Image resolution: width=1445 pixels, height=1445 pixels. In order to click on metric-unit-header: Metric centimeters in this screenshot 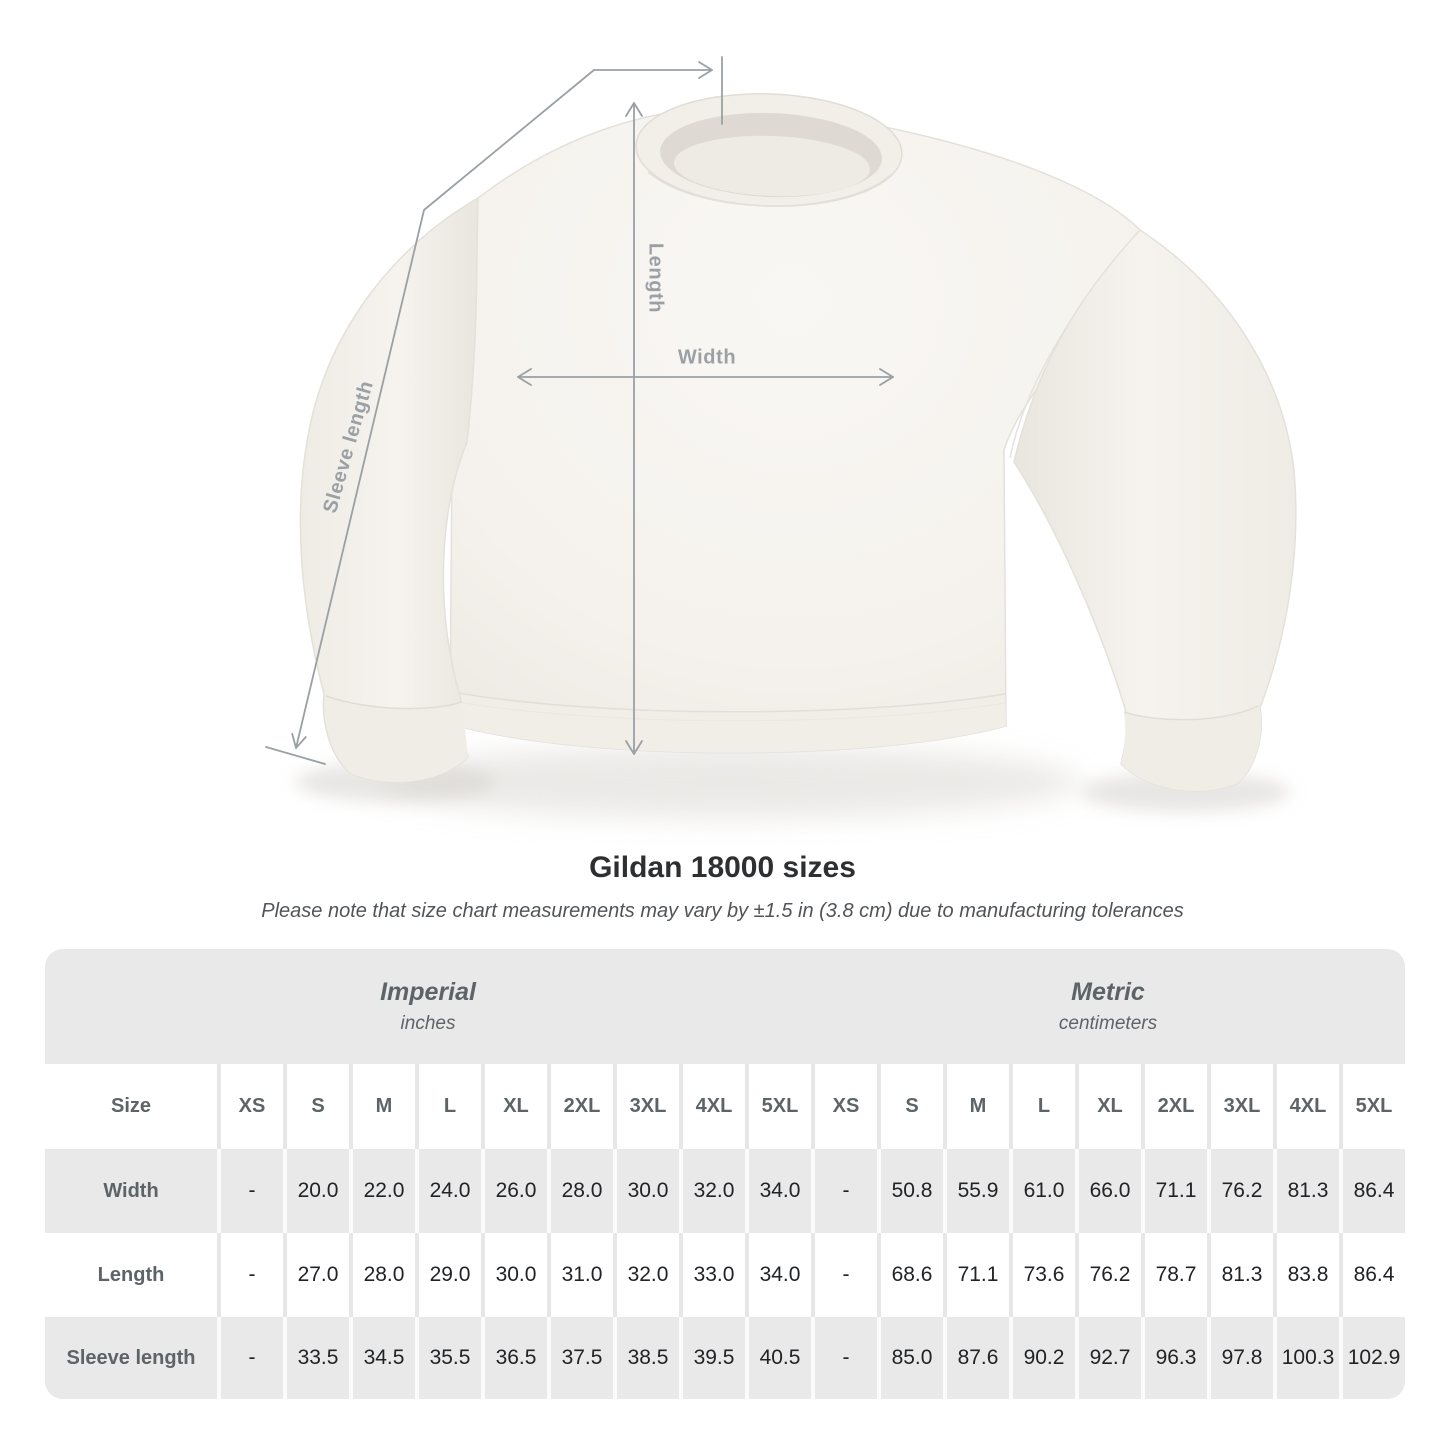, I will do `click(1108, 1006)`.